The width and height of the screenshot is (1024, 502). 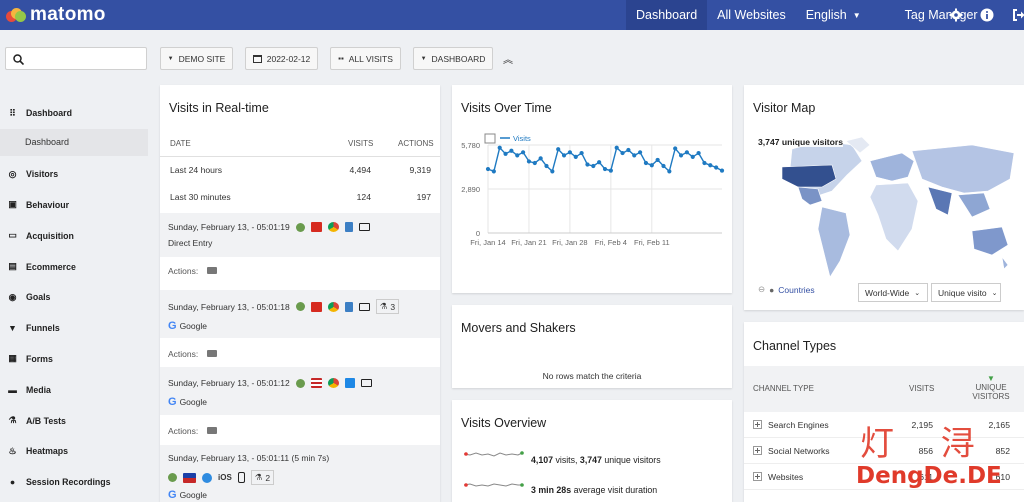 What do you see at coordinates (74, 482) in the screenshot?
I see `sidebar-item-session-recordings: ● Session Recordings` at bounding box center [74, 482].